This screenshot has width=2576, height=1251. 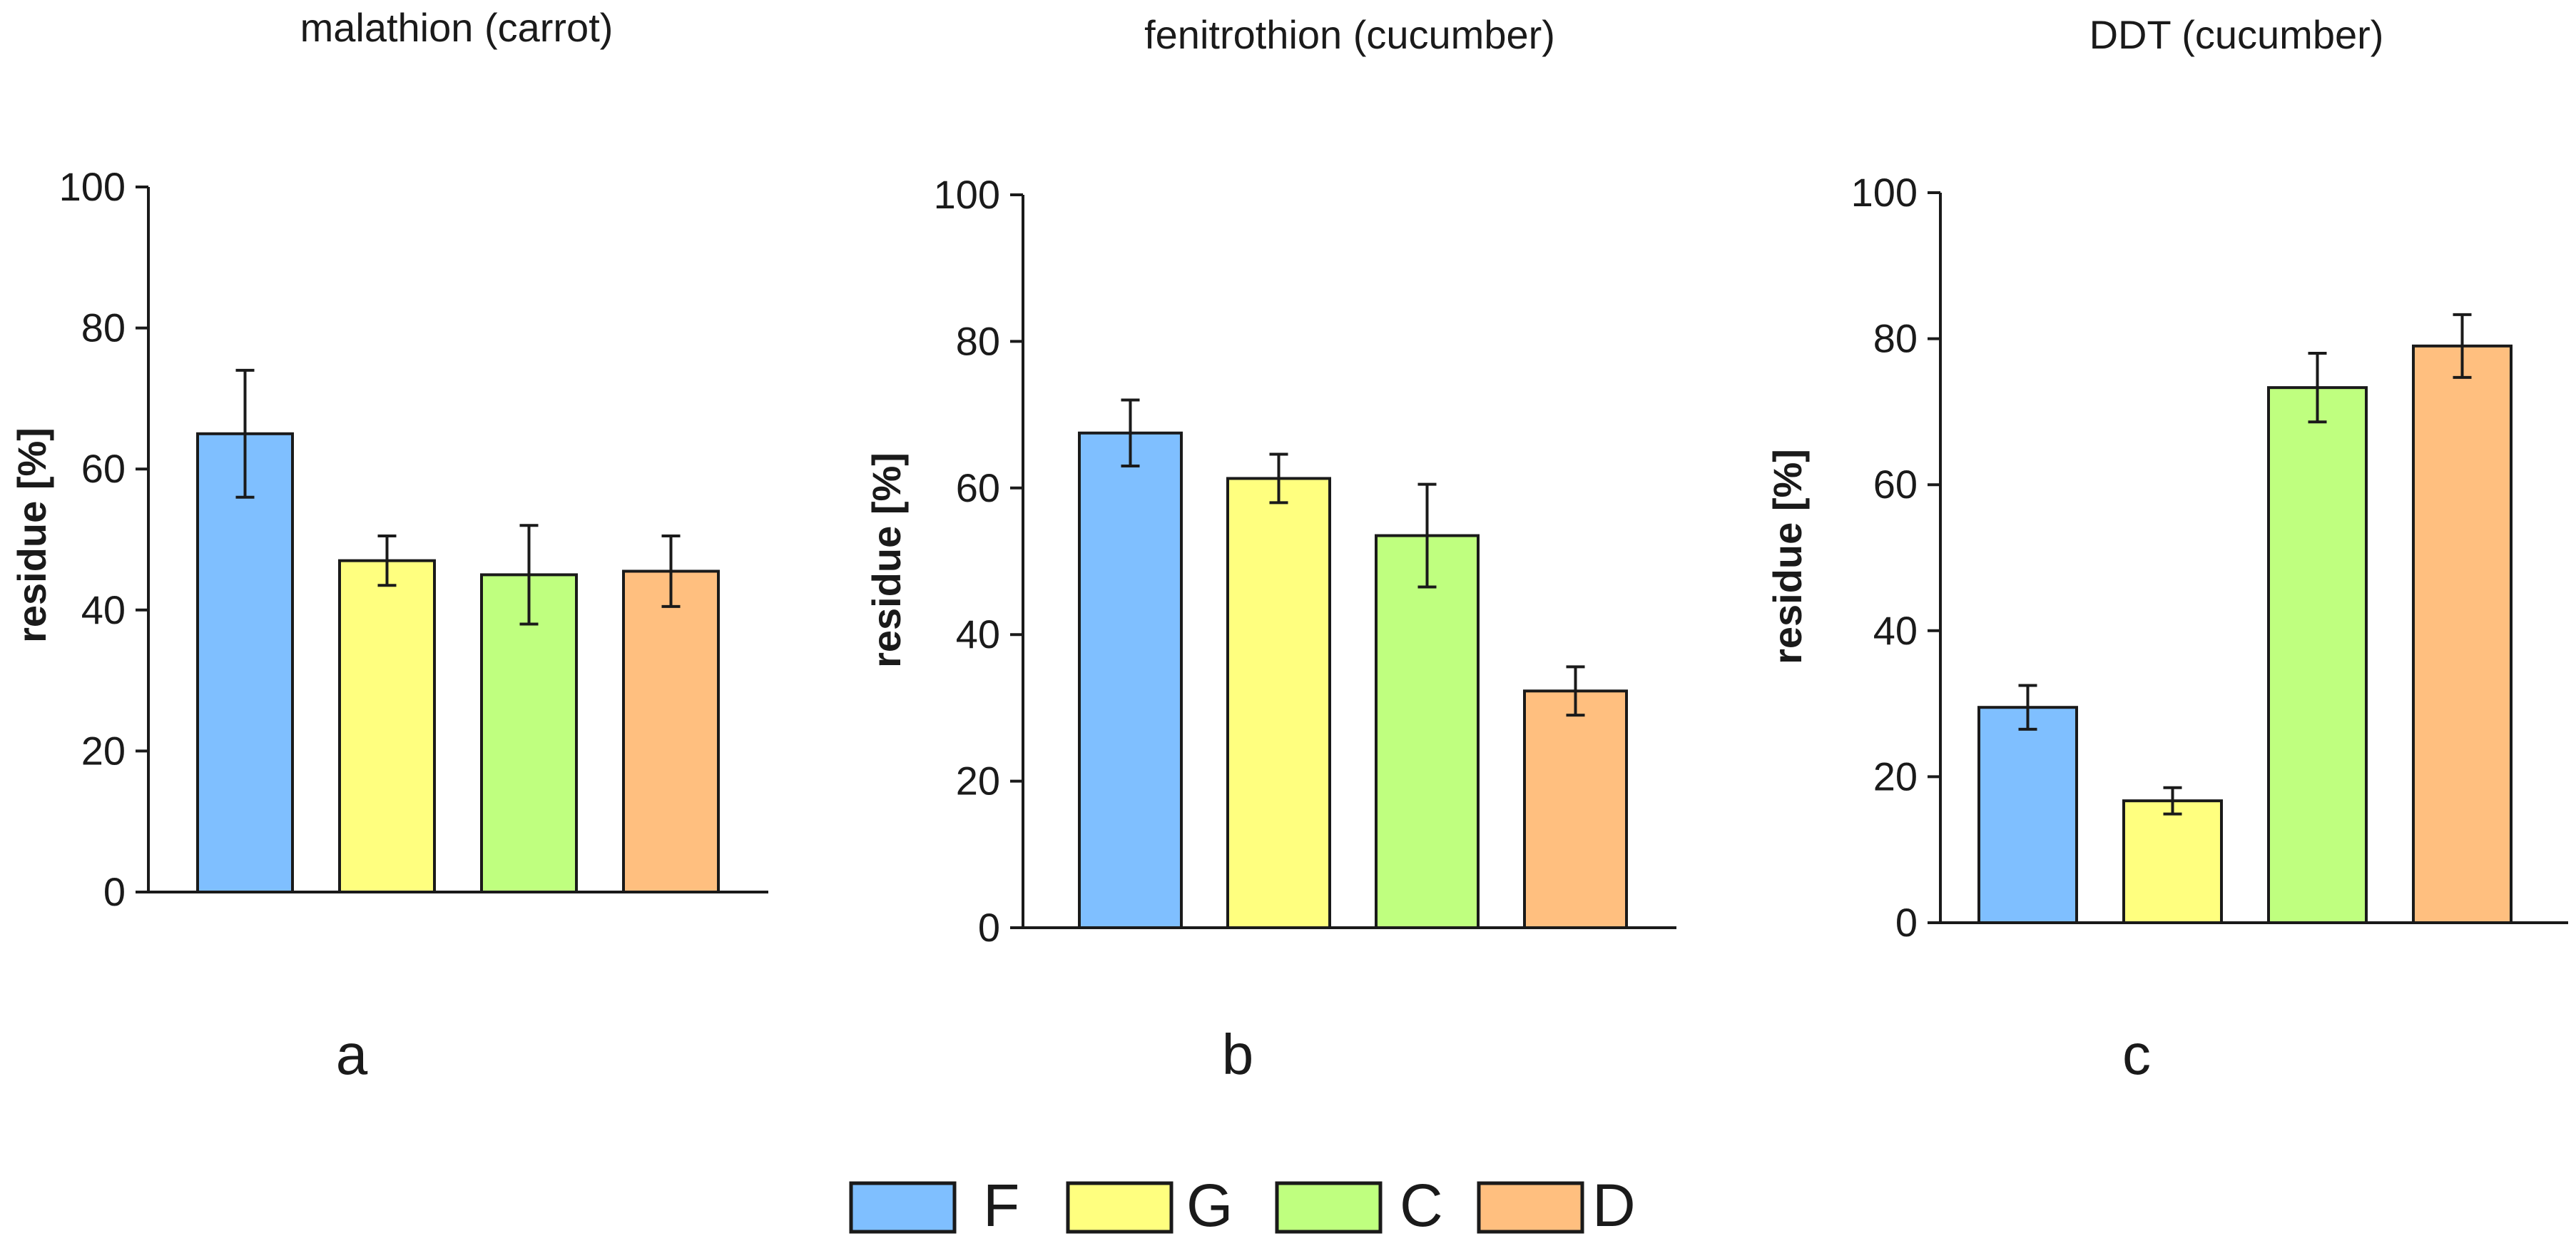 What do you see at coordinates (1001, 1205) in the screenshot?
I see `legend-label-f: F` at bounding box center [1001, 1205].